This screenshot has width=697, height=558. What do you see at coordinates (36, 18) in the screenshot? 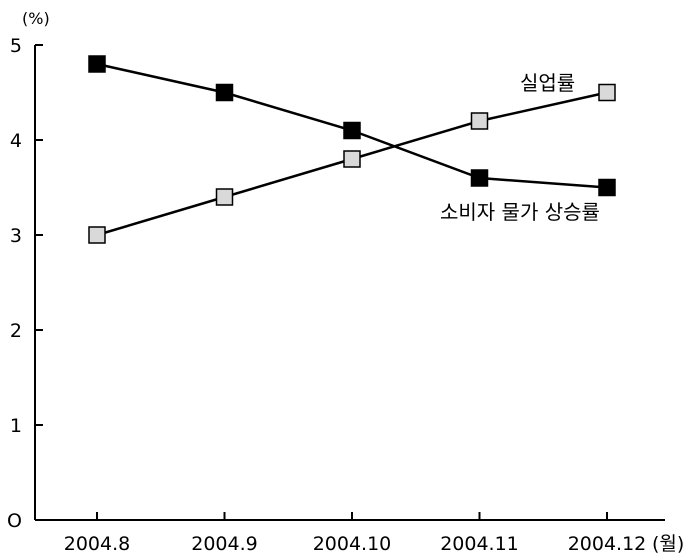
I see `y-unit-label: (%)` at bounding box center [36, 18].